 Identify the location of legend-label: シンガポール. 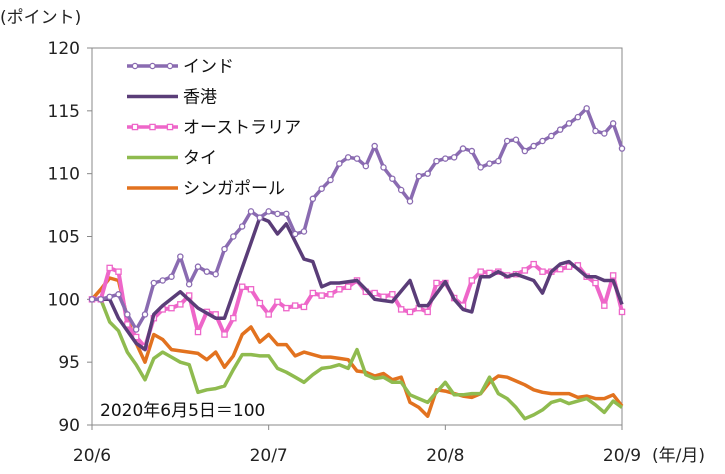
(234, 189).